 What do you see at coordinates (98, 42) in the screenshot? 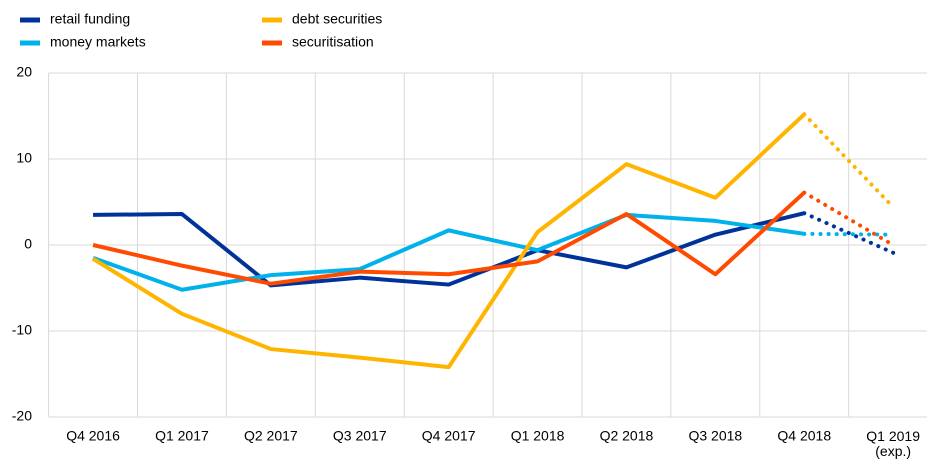
I see `legend-label: money markets` at bounding box center [98, 42].